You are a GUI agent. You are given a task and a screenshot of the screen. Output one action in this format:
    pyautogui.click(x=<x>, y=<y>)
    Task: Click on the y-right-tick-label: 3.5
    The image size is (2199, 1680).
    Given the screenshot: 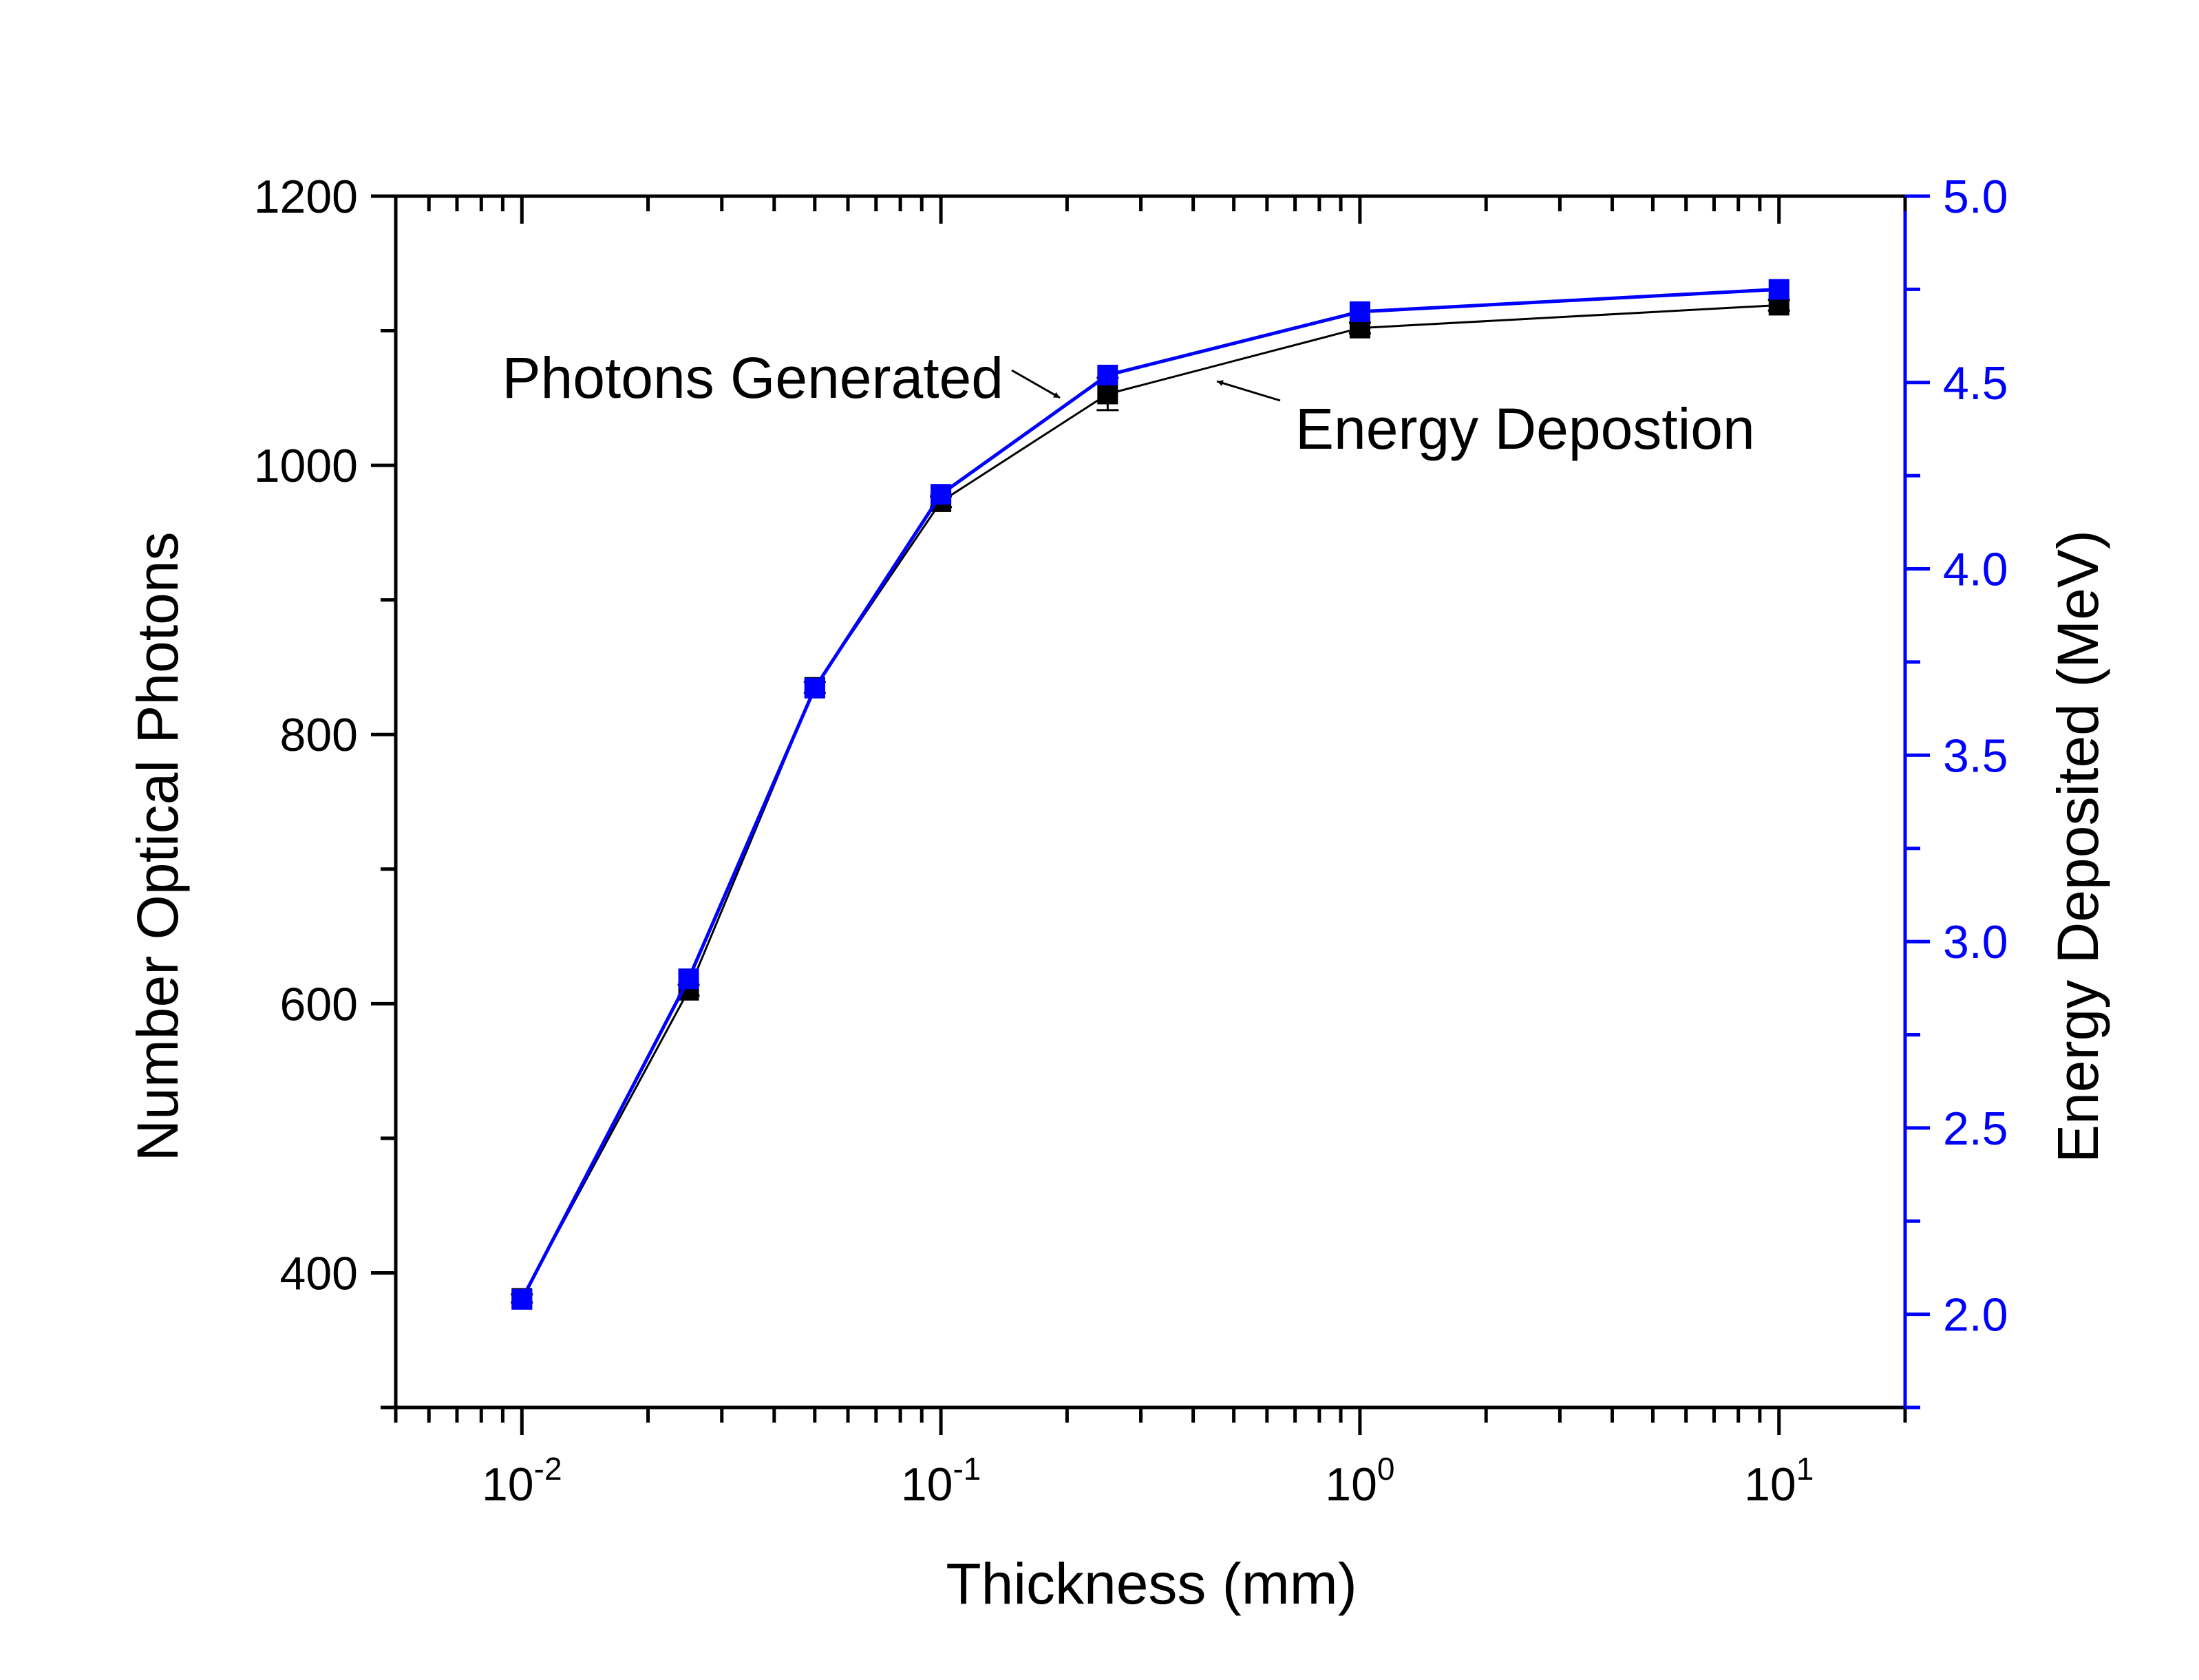 What is the action you would take?
    pyautogui.click(x=1975, y=756)
    